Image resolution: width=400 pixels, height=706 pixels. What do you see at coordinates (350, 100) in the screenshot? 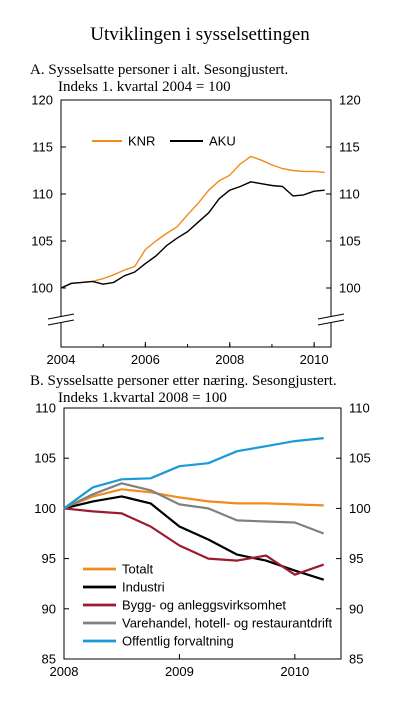
I see `y-tick-label-right: 120` at bounding box center [350, 100].